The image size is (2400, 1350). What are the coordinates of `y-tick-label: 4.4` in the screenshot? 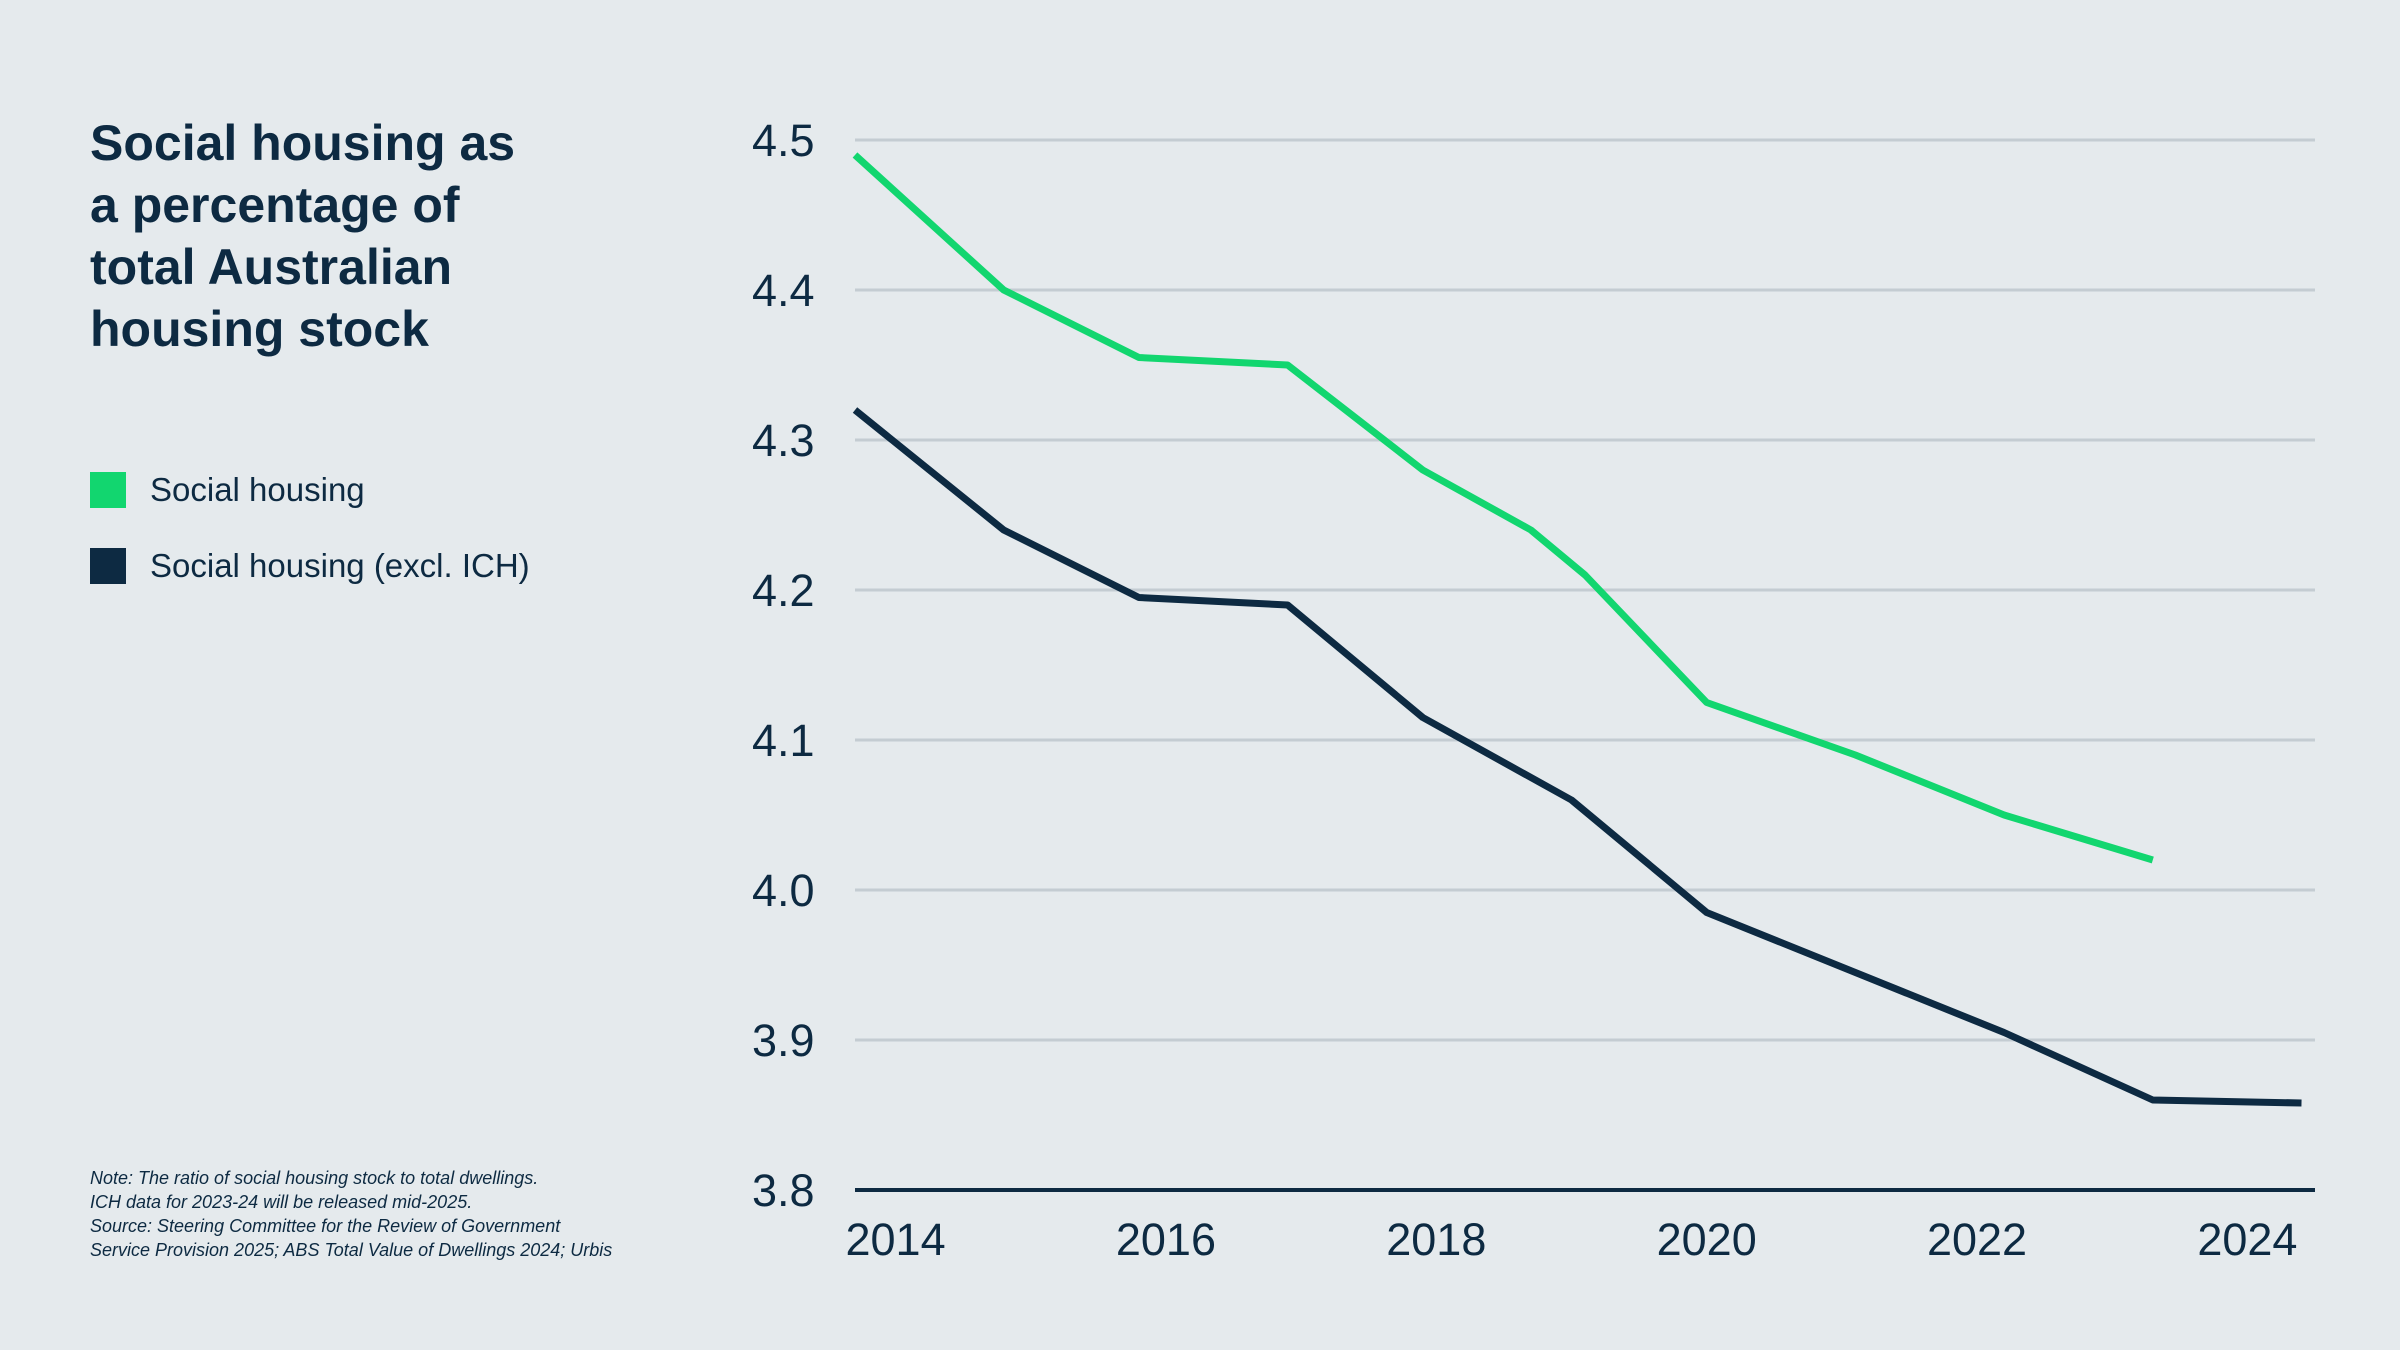 It's located at (783, 290).